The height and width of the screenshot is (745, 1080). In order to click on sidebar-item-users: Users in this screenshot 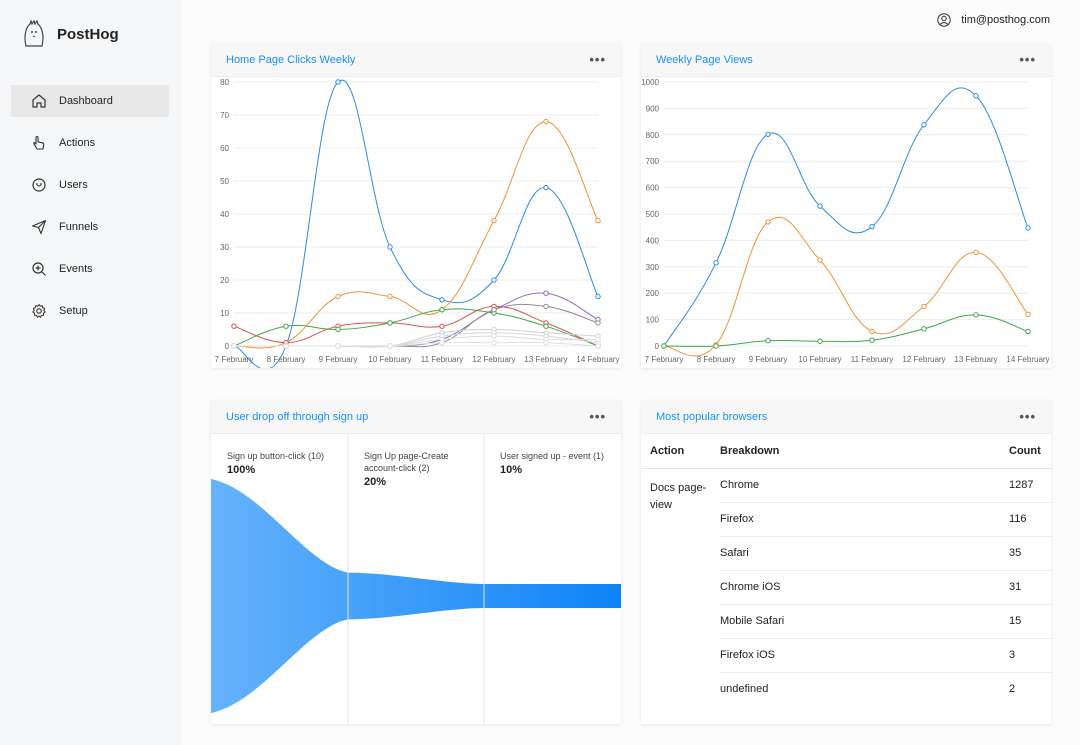, I will do `click(90, 185)`.